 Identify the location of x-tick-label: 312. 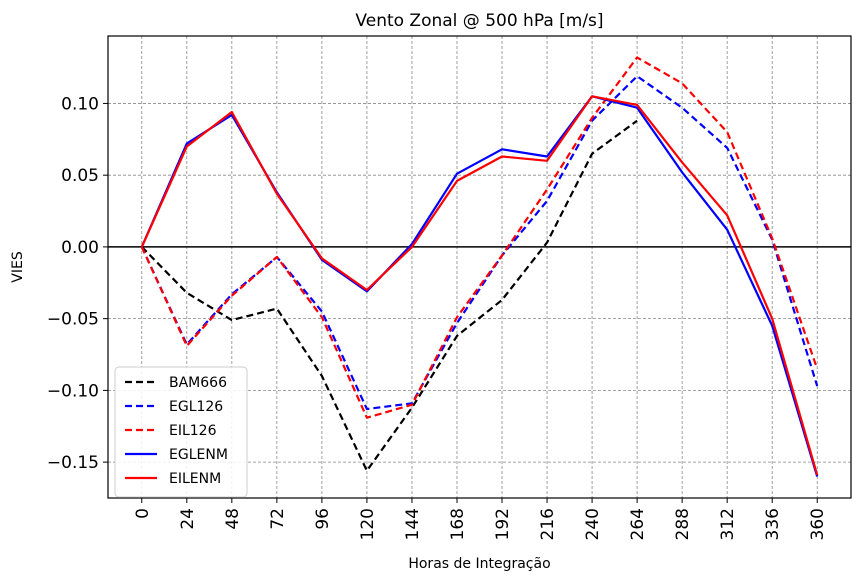
(728, 524).